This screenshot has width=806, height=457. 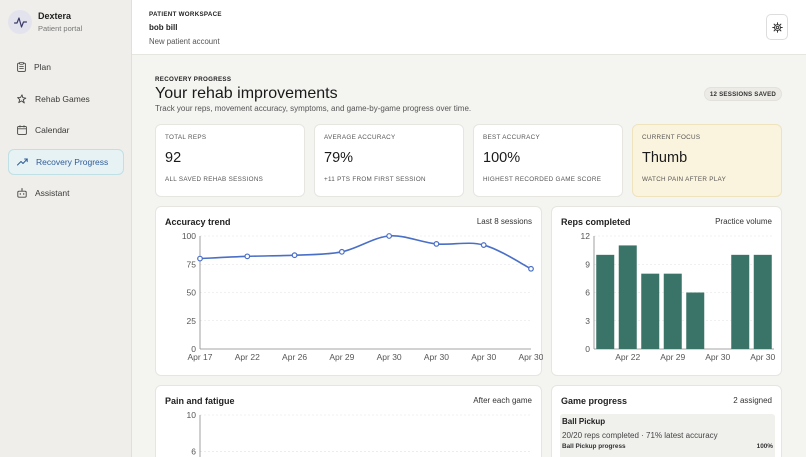 What do you see at coordinates (173, 158) in the screenshot?
I see `stat-value: 92` at bounding box center [173, 158].